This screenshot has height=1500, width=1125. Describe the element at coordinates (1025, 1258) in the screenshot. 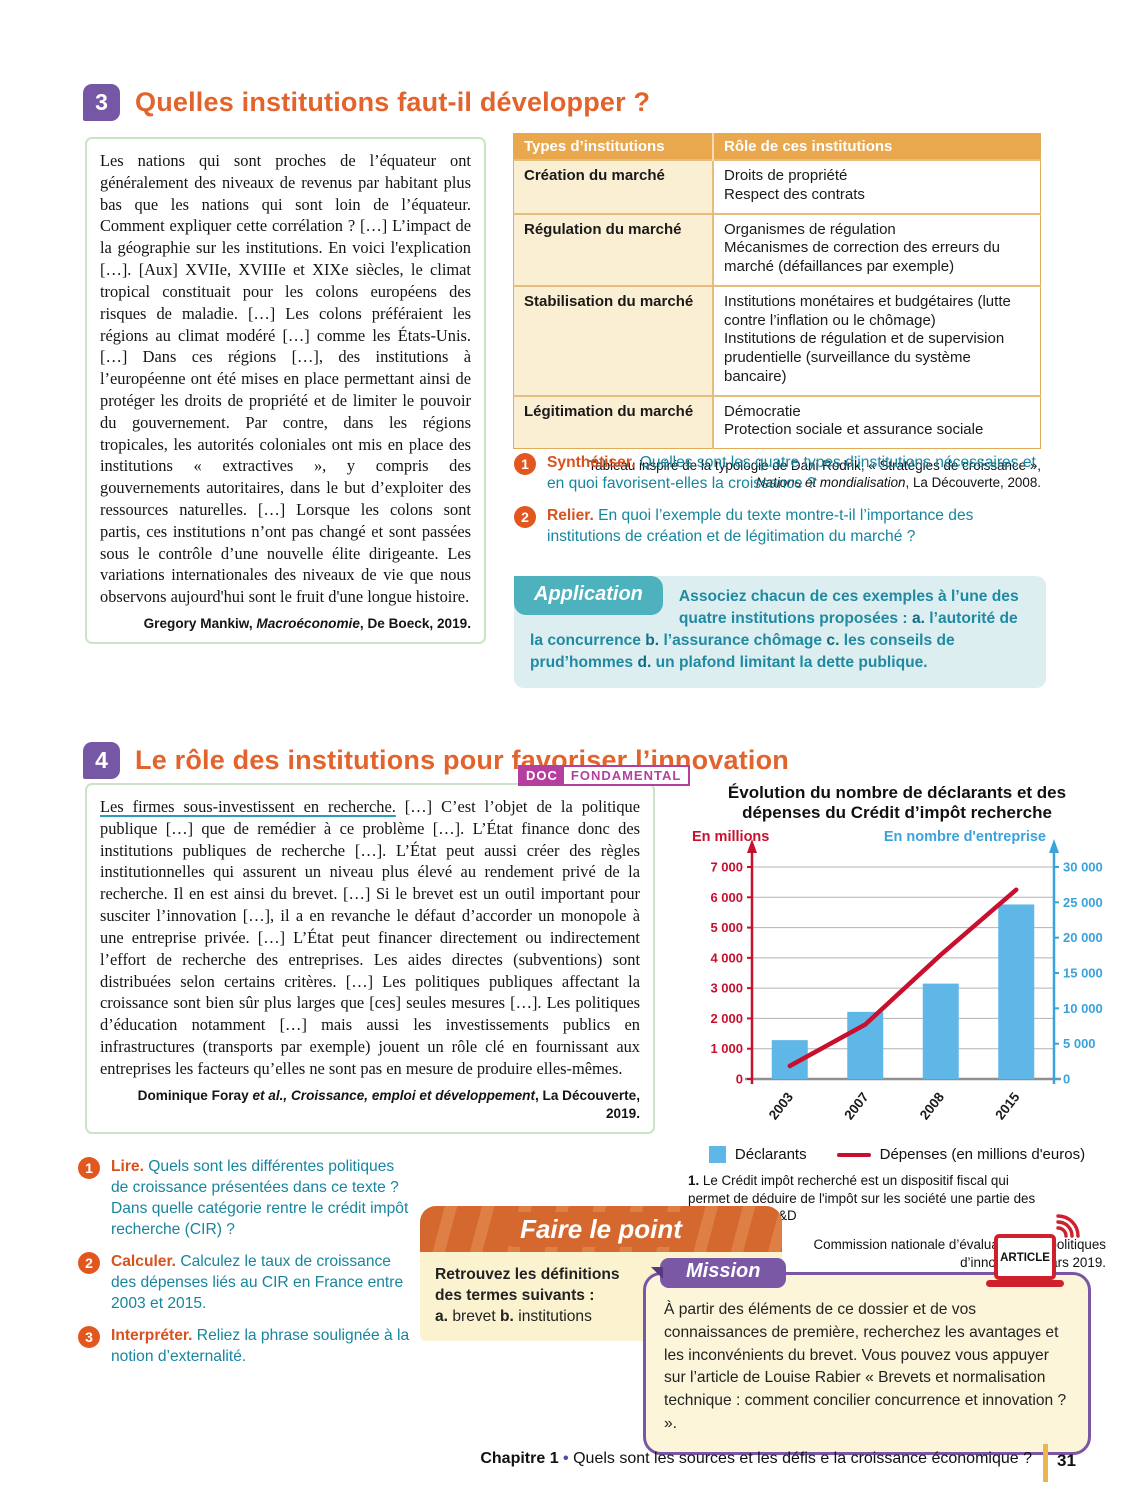

I see `article-label: ARTICLE` at that location.